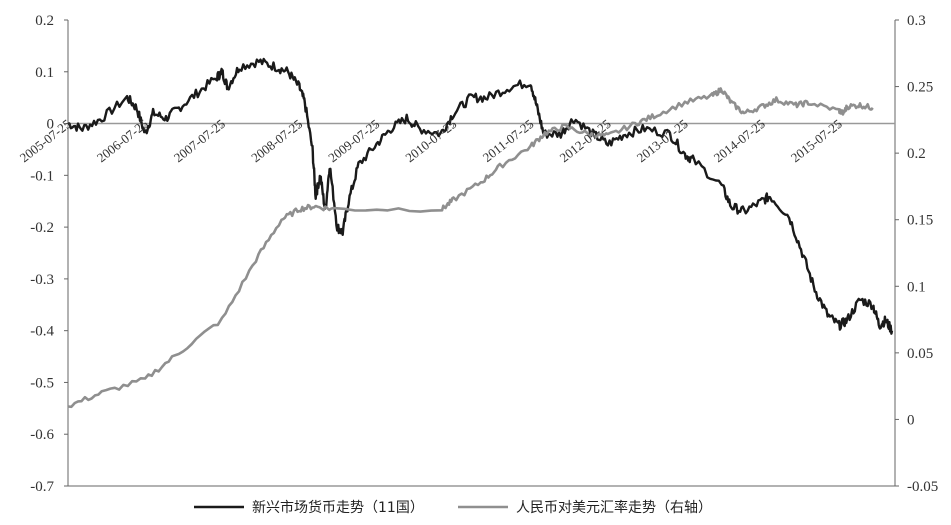  What do you see at coordinates (44, 73) in the screenshot?
I see `left-tick-label: 0.1` at bounding box center [44, 73].